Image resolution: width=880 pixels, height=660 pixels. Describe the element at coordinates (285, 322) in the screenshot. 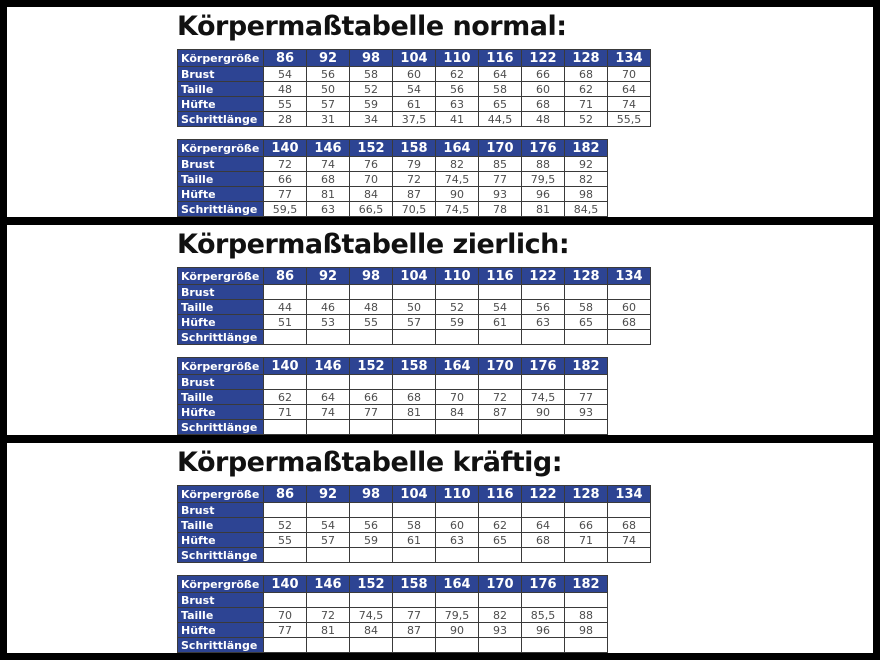

I see `value-cell: 51` at that location.